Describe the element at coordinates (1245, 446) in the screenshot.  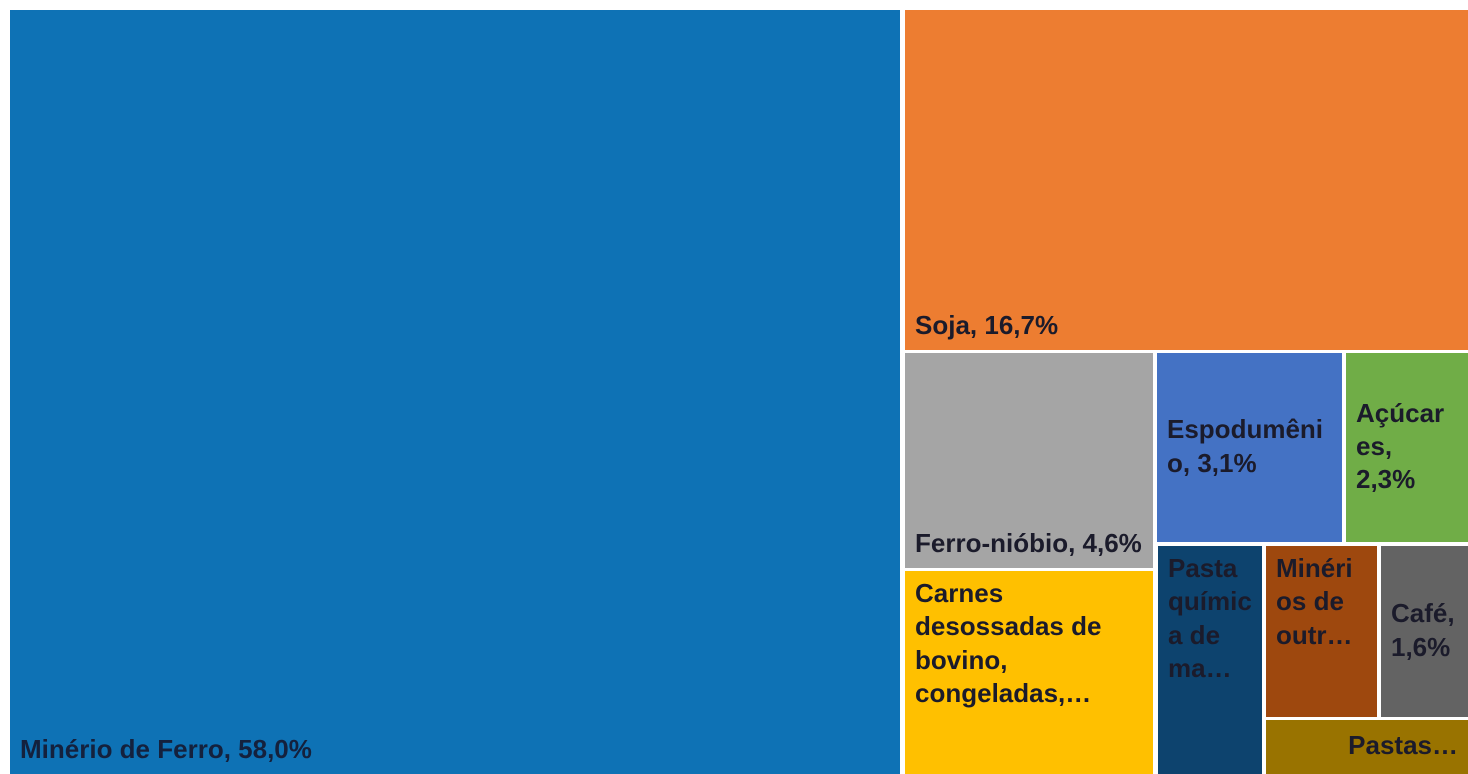
I see `tile-label: Espodumênio, 3,1%` at that location.